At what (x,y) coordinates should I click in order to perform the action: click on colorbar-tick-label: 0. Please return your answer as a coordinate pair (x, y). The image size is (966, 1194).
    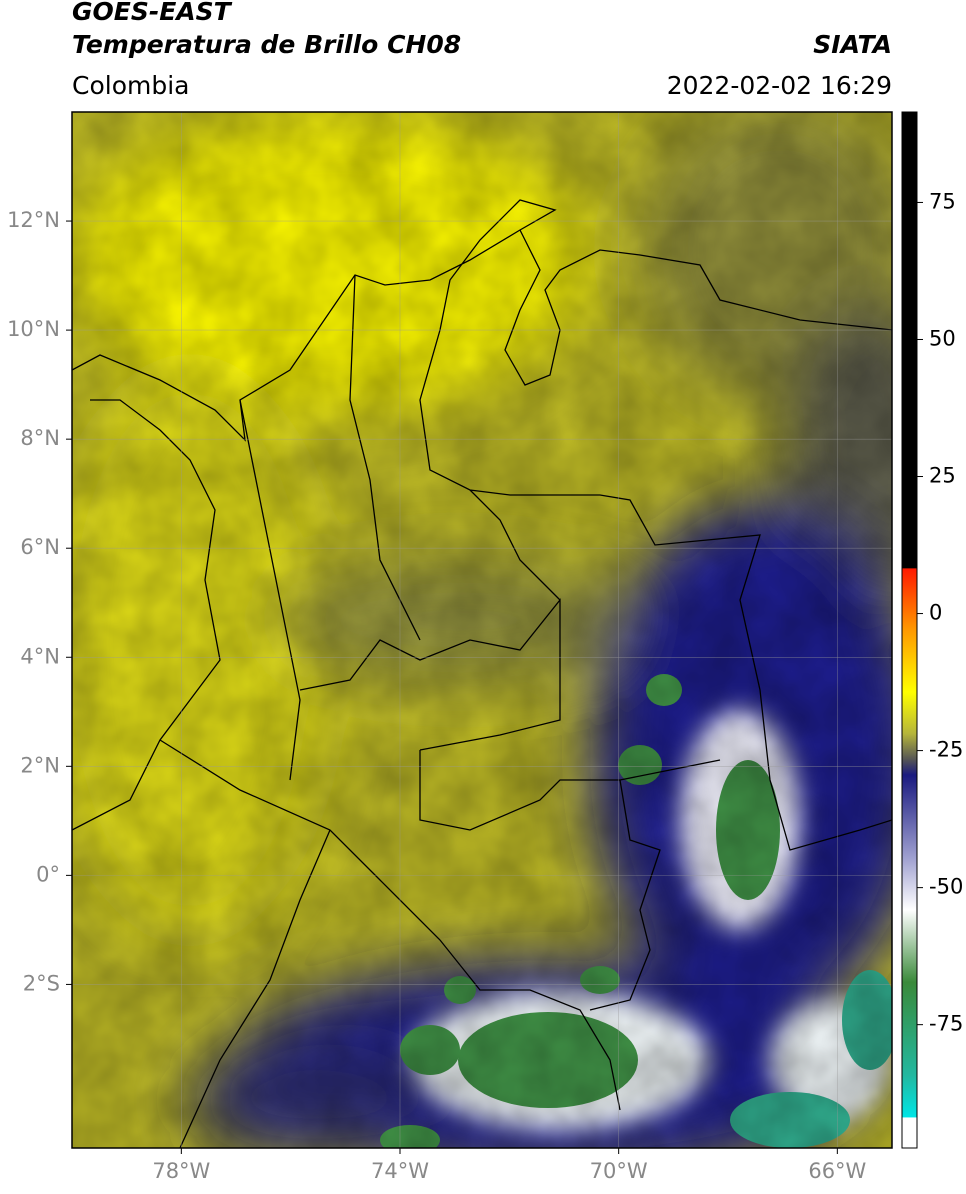
    Looking at the image, I should click on (935, 613).